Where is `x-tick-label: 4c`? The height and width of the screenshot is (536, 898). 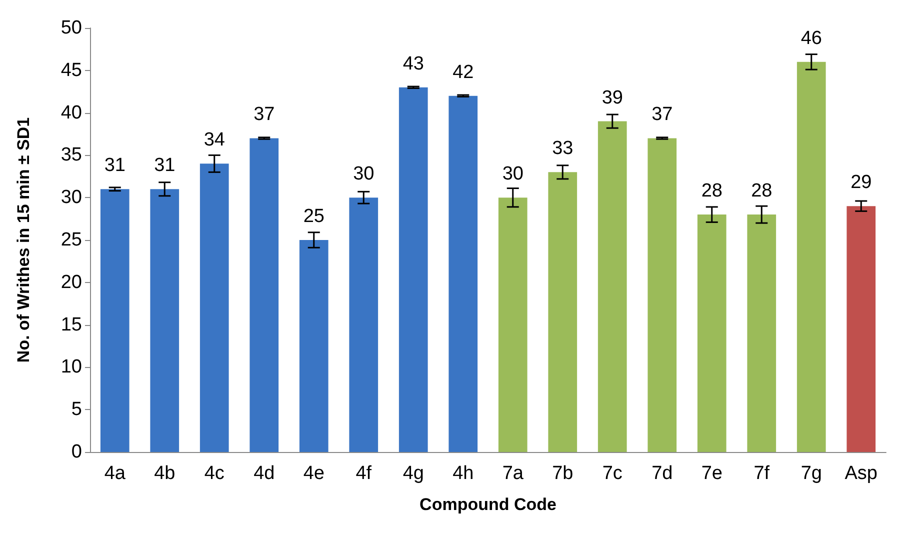 x-tick-label: 4c is located at coordinates (214, 473).